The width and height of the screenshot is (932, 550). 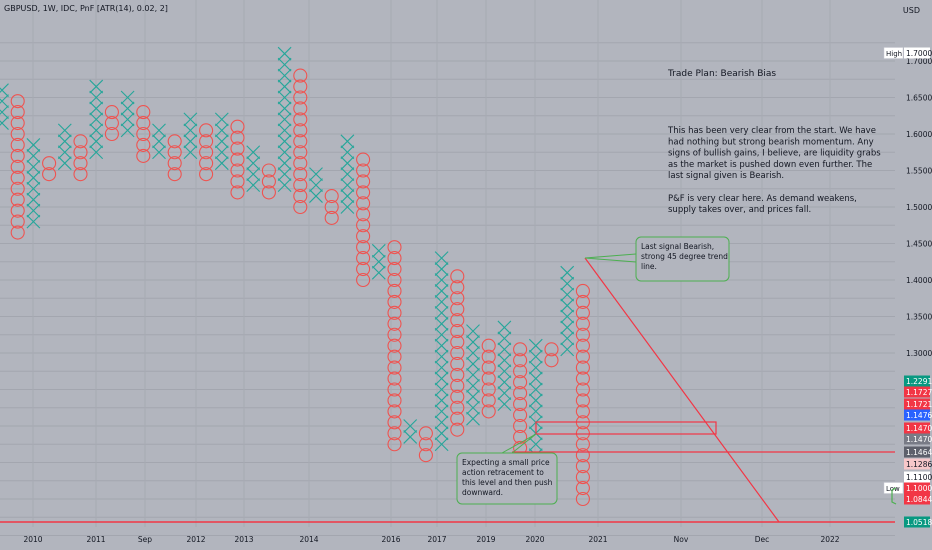 I want to click on price-tick-label: 1.3000, so click(x=919, y=353).